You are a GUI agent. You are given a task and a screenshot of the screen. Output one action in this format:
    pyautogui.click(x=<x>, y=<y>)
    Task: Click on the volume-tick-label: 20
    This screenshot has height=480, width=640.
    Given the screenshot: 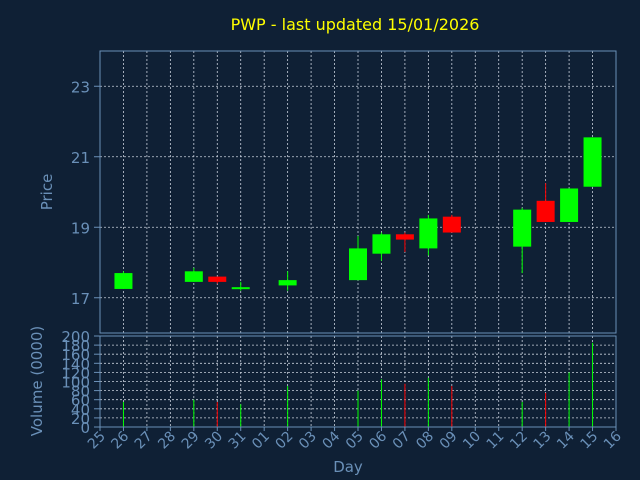 What is the action you would take?
    pyautogui.click(x=80, y=419)
    